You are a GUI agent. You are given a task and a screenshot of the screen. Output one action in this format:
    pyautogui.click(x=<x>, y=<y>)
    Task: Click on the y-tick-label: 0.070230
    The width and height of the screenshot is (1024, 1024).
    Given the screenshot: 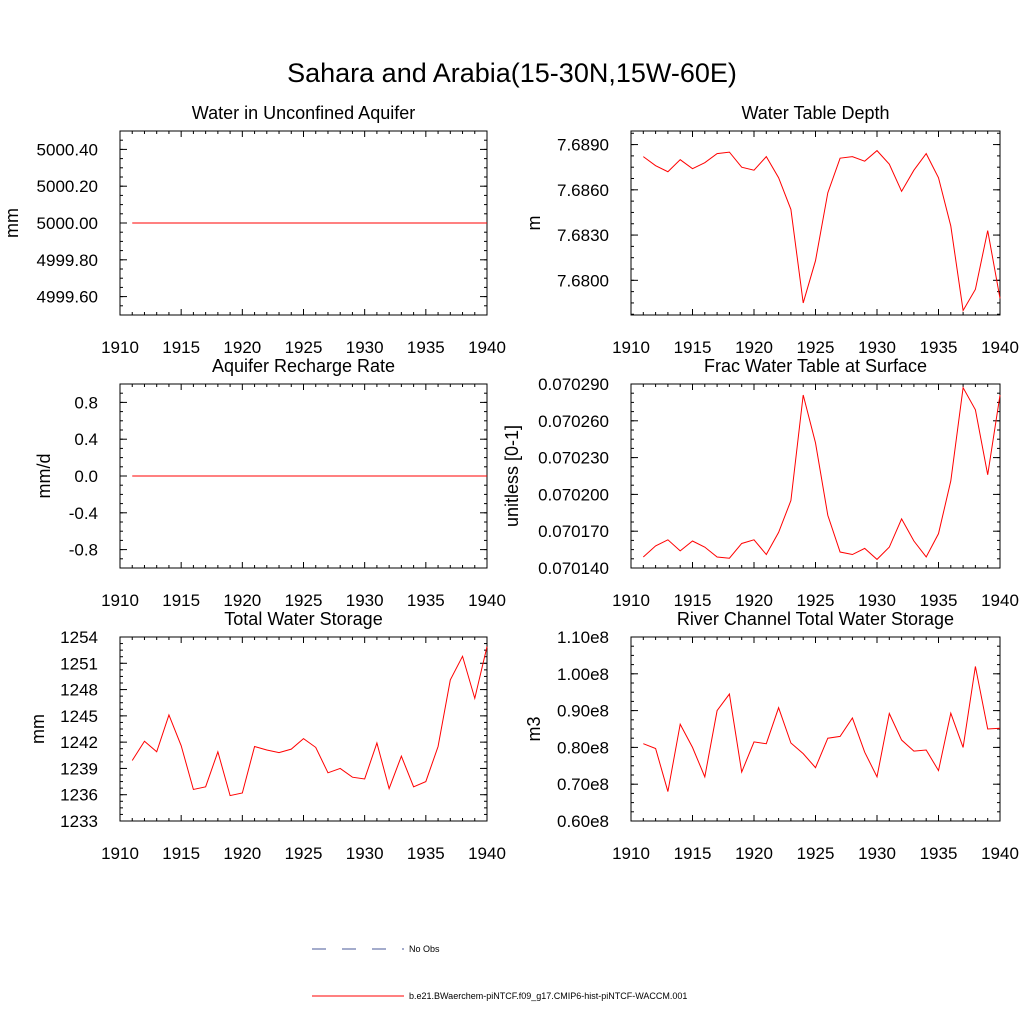 What is the action you would take?
    pyautogui.click(x=573, y=458)
    